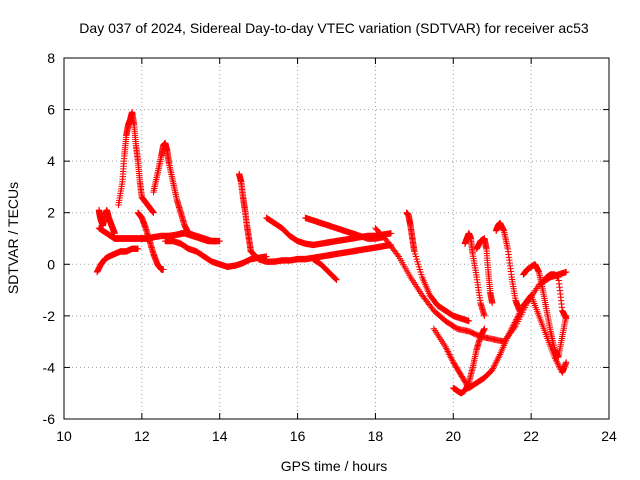 The width and height of the screenshot is (640, 480). I want to click on series-arc-r, so click(507, 266).